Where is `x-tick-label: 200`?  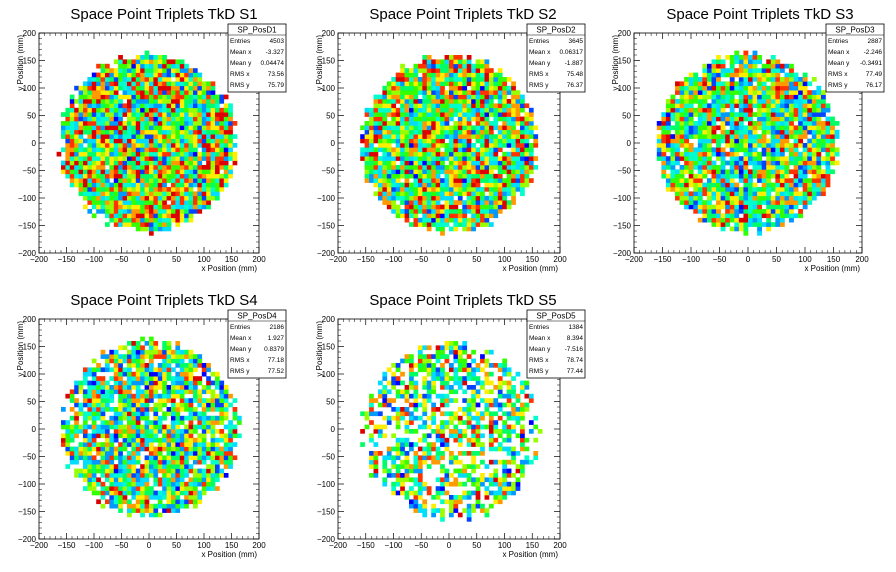 x-tick-label: 200 is located at coordinates (259, 259).